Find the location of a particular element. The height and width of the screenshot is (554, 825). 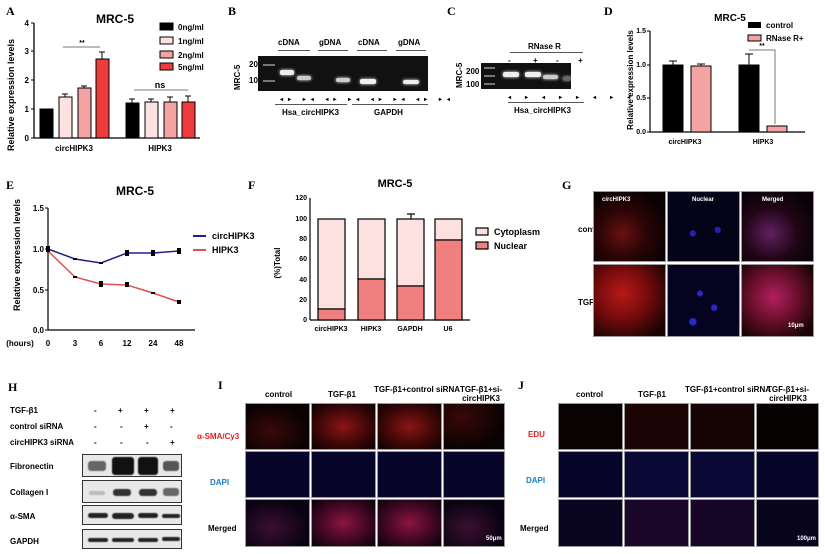

svg-text: ns is located at coordinates (160, 85).